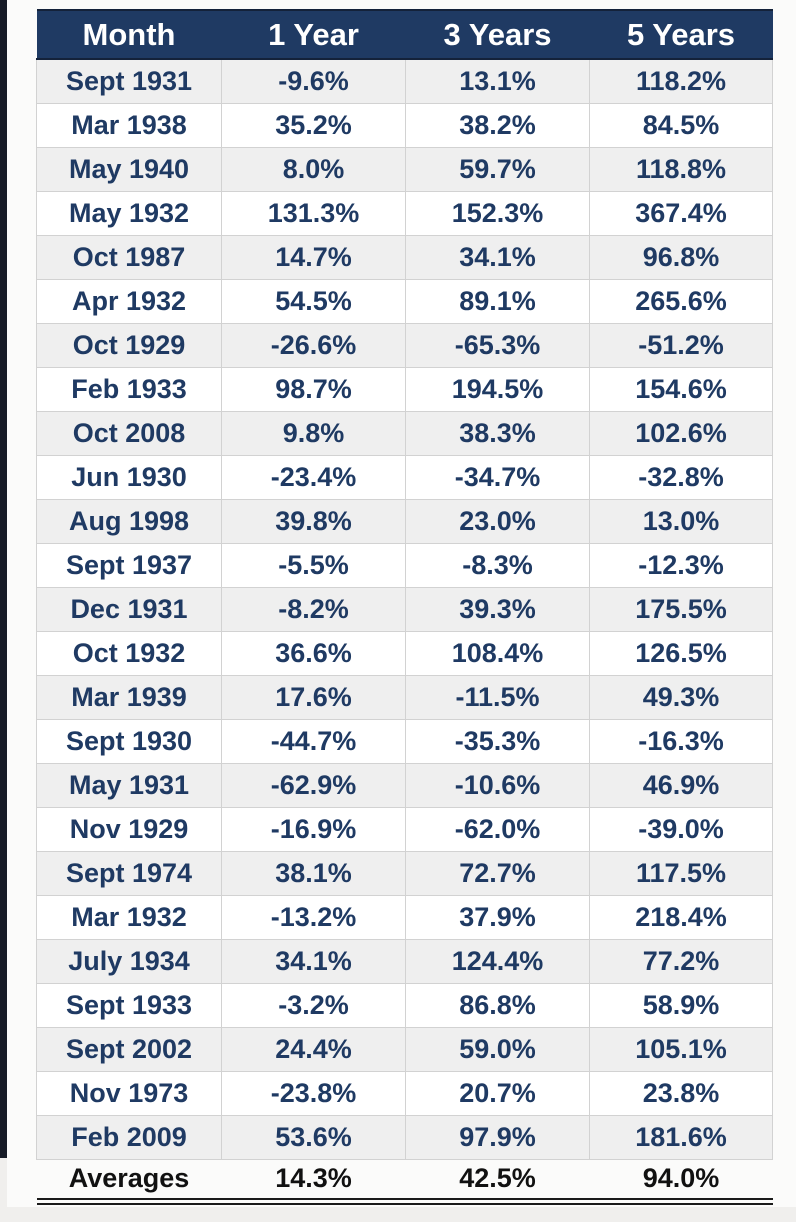 The width and height of the screenshot is (796, 1222). What do you see at coordinates (129, 1093) in the screenshot?
I see `cell-month: Nov 1973` at bounding box center [129, 1093].